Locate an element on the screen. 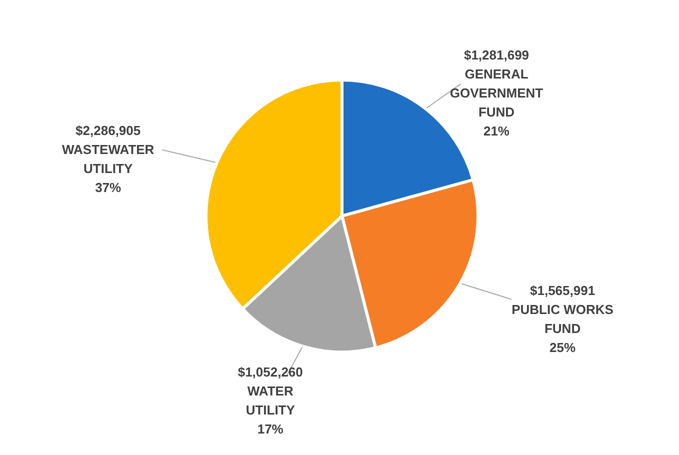 The image size is (679, 455). slice-label: WATER UTILITY is located at coordinates (271, 401).